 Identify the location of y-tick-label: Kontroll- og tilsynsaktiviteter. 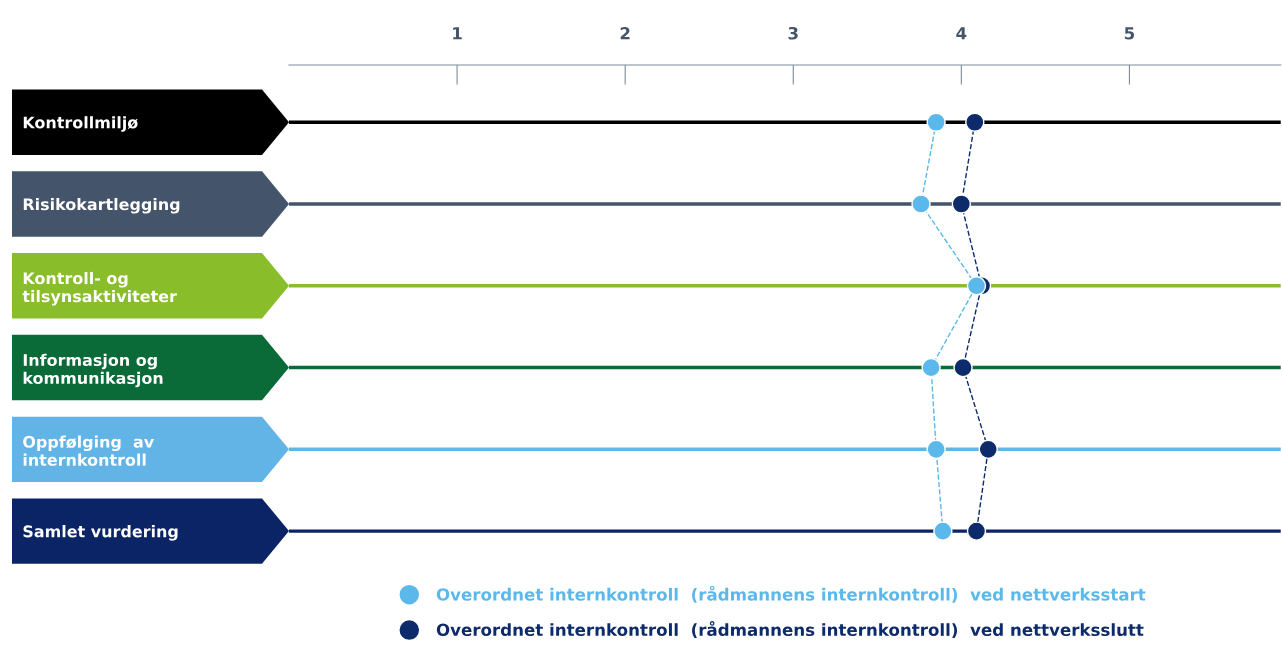
(99, 288).